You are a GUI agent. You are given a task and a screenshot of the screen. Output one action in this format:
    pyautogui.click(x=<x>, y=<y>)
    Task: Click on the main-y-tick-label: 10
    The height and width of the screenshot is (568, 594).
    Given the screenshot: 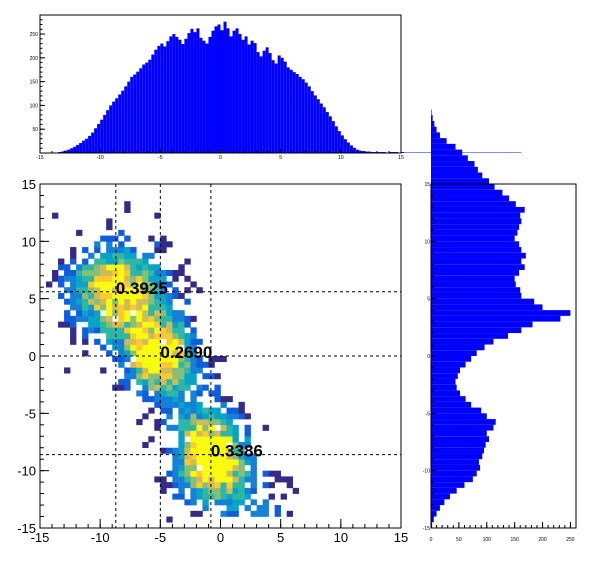 What is the action you would take?
    pyautogui.click(x=29, y=241)
    